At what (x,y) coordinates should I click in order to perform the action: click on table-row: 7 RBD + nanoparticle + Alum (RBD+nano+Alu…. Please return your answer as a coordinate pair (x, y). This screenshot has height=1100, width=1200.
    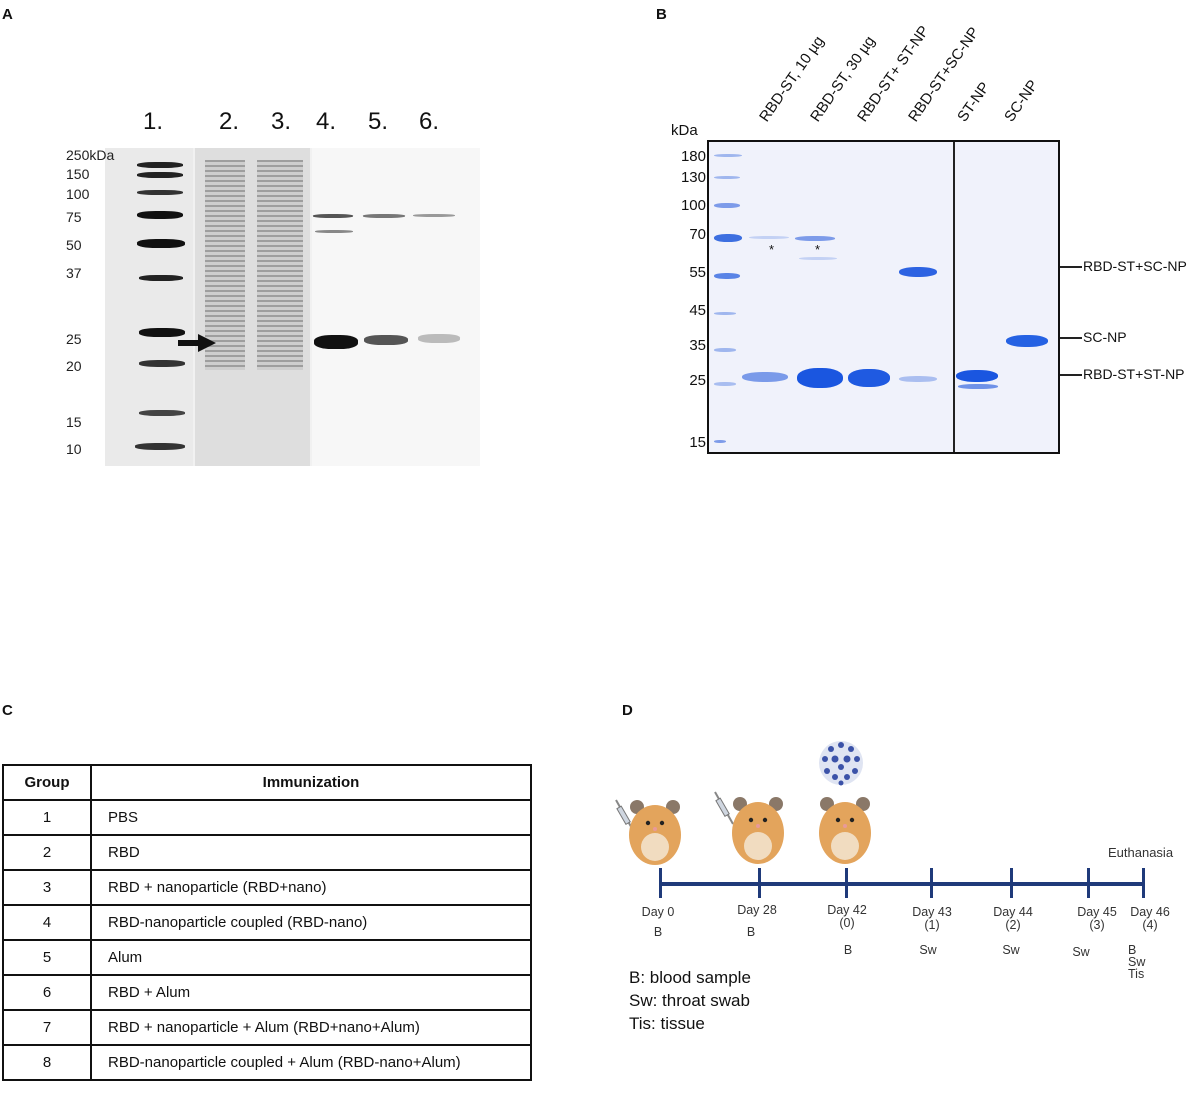
    Looking at the image, I should click on (267, 1027).